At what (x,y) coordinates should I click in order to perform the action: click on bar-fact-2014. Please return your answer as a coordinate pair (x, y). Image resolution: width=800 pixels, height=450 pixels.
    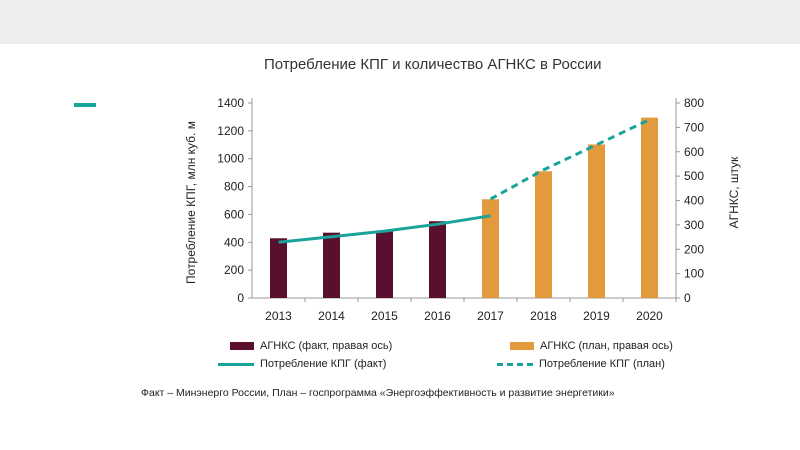
    Looking at the image, I should click on (331, 265).